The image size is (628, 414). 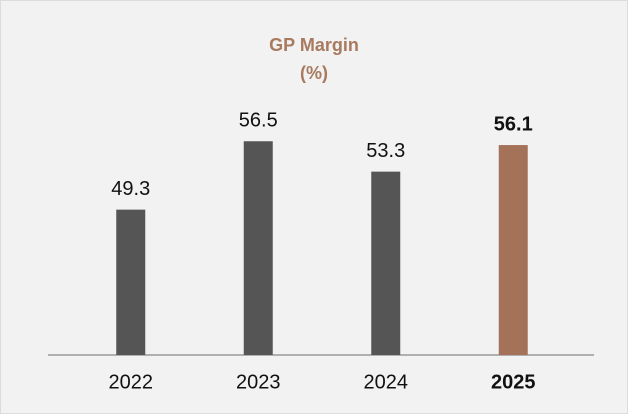 What do you see at coordinates (314, 73) in the screenshot?
I see `chart-subtitle: (%)` at bounding box center [314, 73].